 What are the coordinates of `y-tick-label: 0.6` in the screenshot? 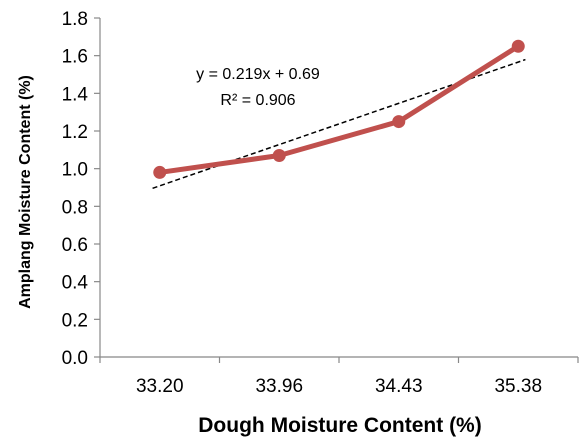 It's located at (75, 245).